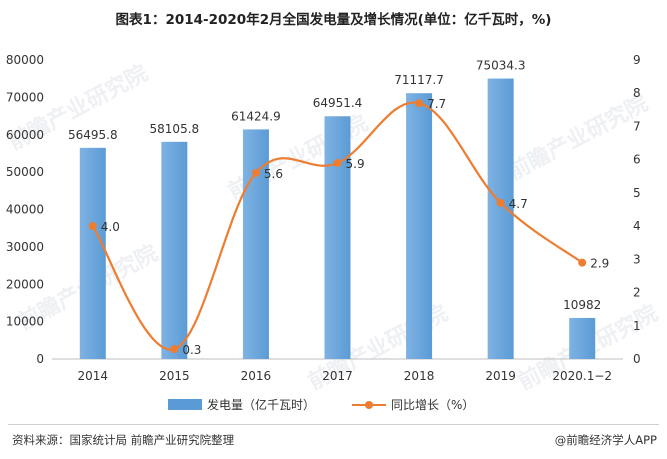 This screenshot has width=667, height=459. Describe the element at coordinates (25, 60) in the screenshot. I see `y-left-tick-label: 80000` at that location.